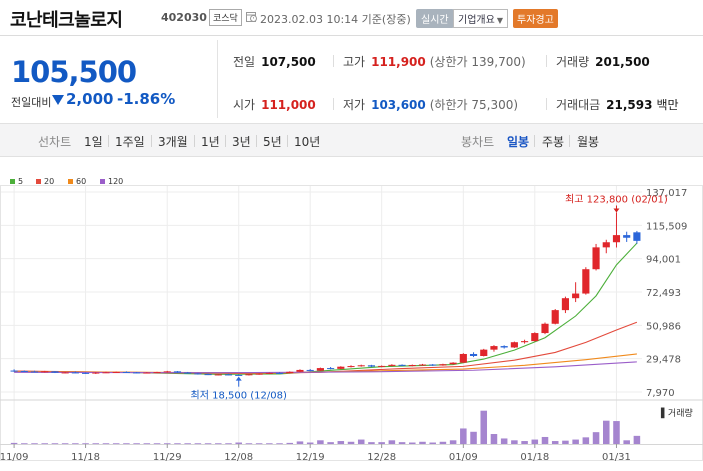  Describe the element at coordinates (217, 79) in the screenshot. I see `summary-divider` at that location.